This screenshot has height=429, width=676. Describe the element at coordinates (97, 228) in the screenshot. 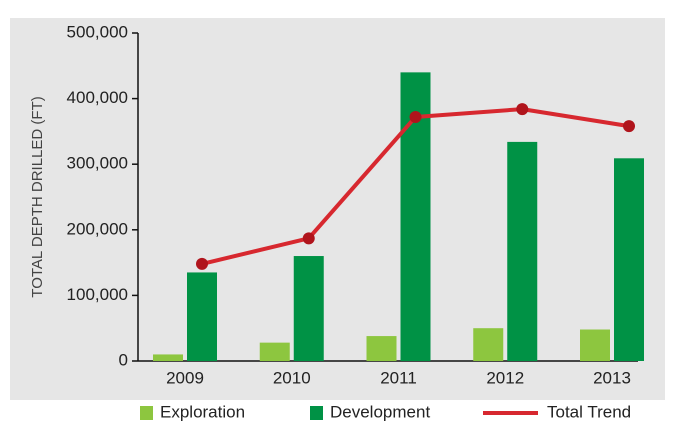

I see `y-tick-label: 200,000` at that location.